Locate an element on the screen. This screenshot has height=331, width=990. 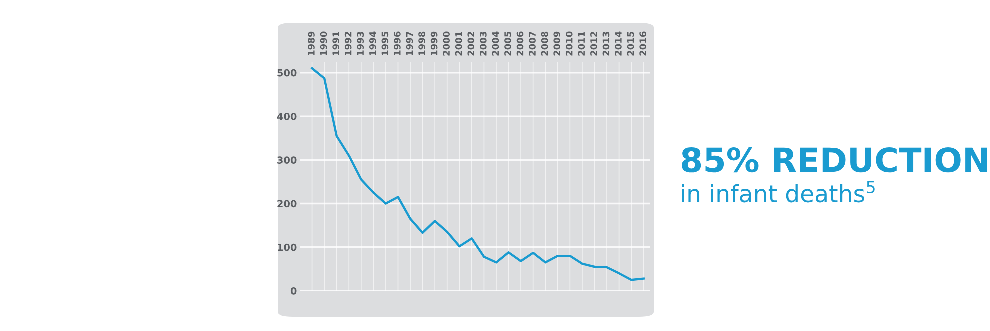
x-tick-label: 1999 is located at coordinates (434, 44).